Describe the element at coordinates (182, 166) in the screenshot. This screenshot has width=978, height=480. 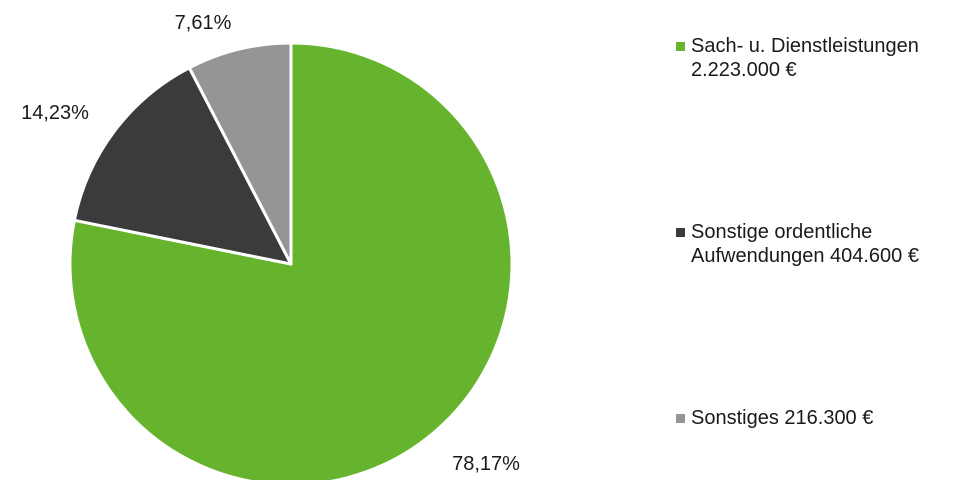
I see `pie-slice-sonstige-ordentliche-aufwendungen` at that location.